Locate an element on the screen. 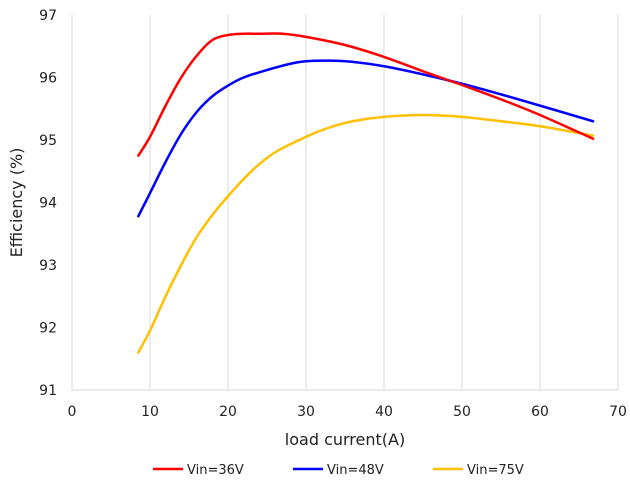 This screenshot has width=630, height=490. legend-label: Vin=36V is located at coordinates (215, 470).